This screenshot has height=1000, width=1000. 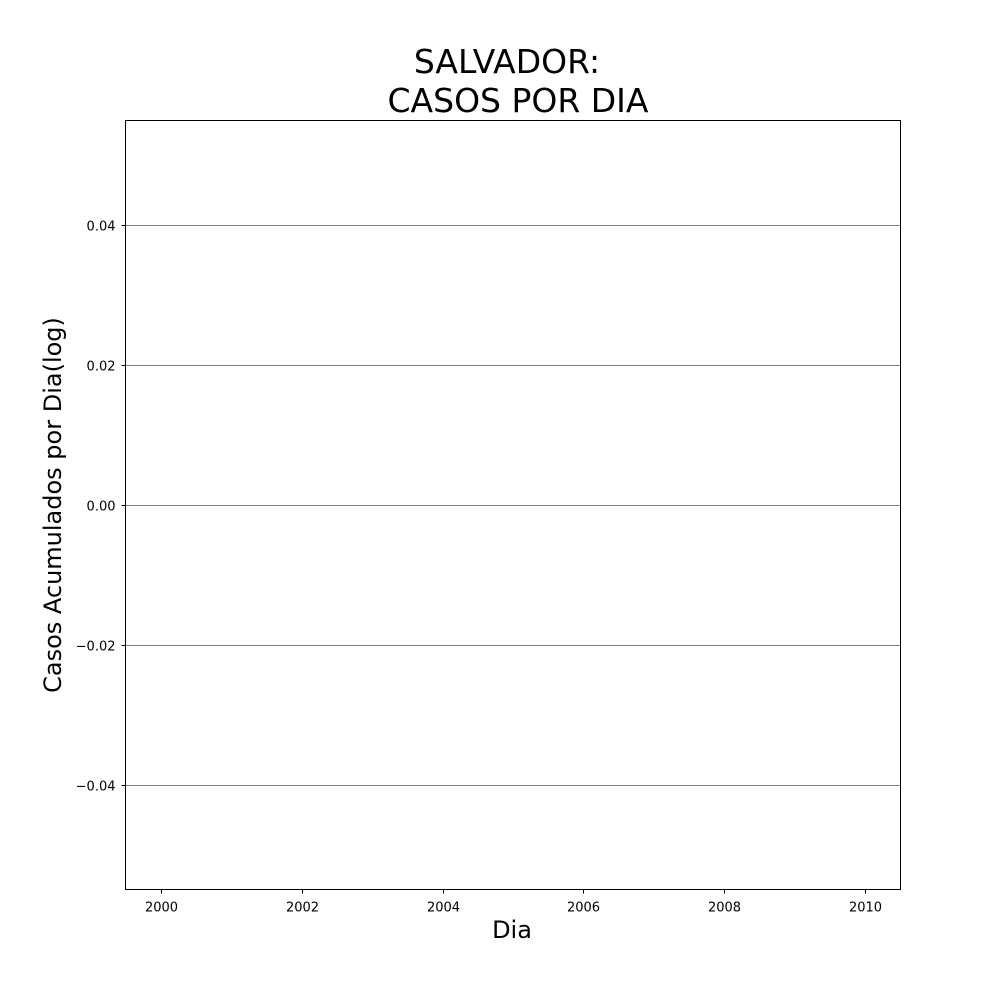 What do you see at coordinates (724, 908) in the screenshot?
I see `x-tick-label: 2008` at bounding box center [724, 908].